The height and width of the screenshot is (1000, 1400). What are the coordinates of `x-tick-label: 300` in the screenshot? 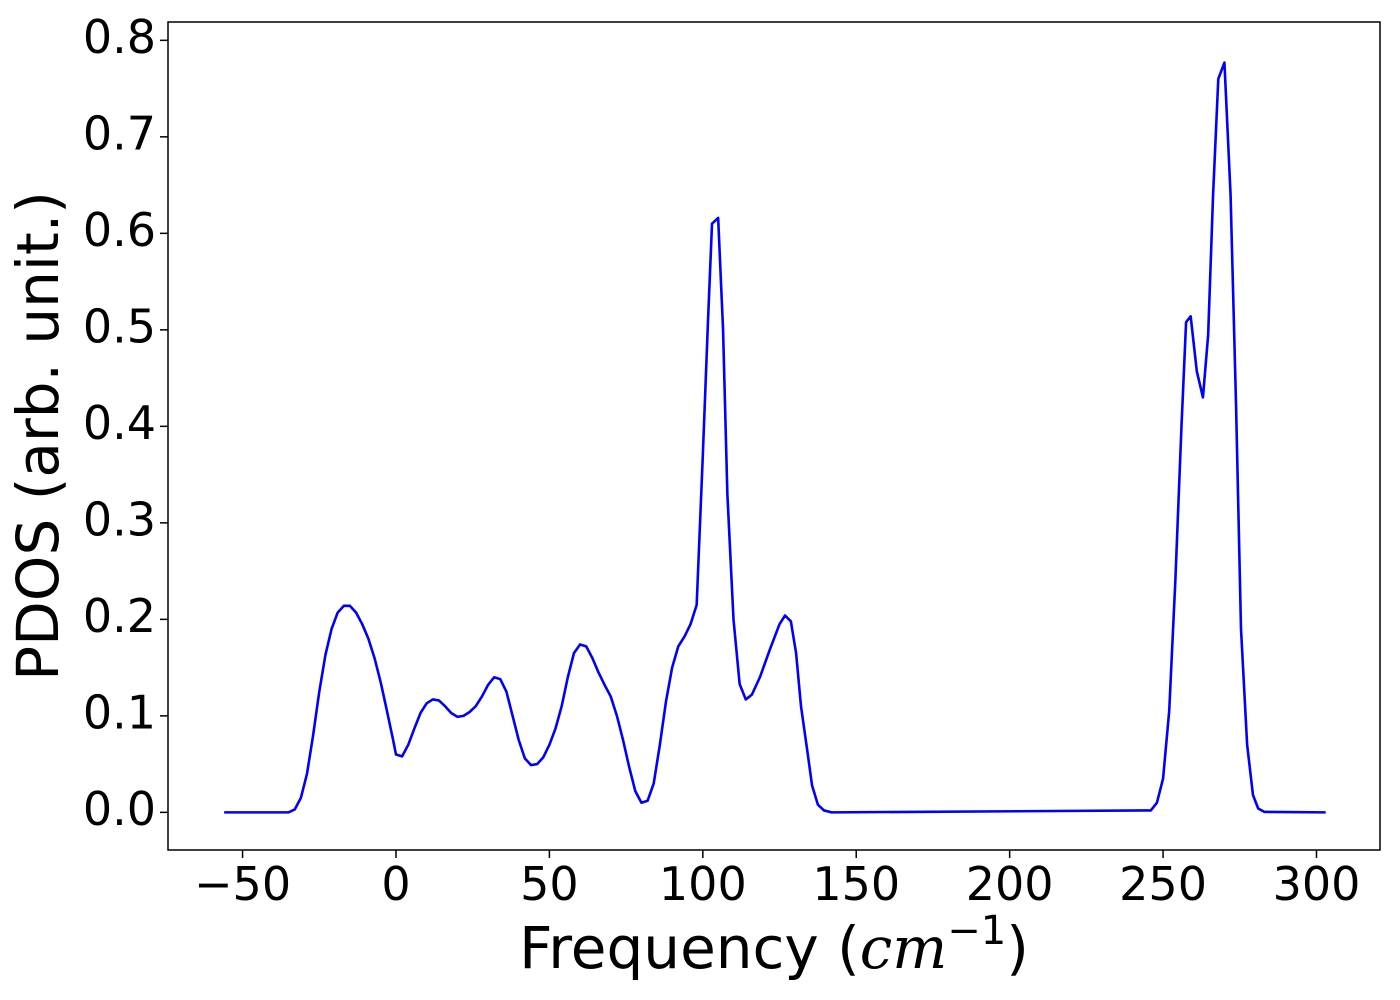 It's located at (1317, 884).